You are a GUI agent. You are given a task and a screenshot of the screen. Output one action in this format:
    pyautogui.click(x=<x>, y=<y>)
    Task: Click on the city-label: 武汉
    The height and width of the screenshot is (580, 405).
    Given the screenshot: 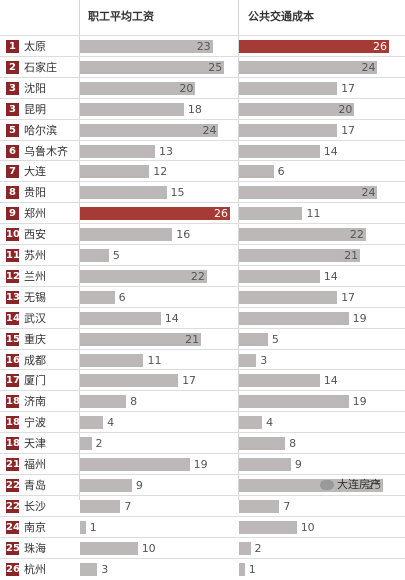 What is the action you would take?
    pyautogui.click(x=35, y=318)
    